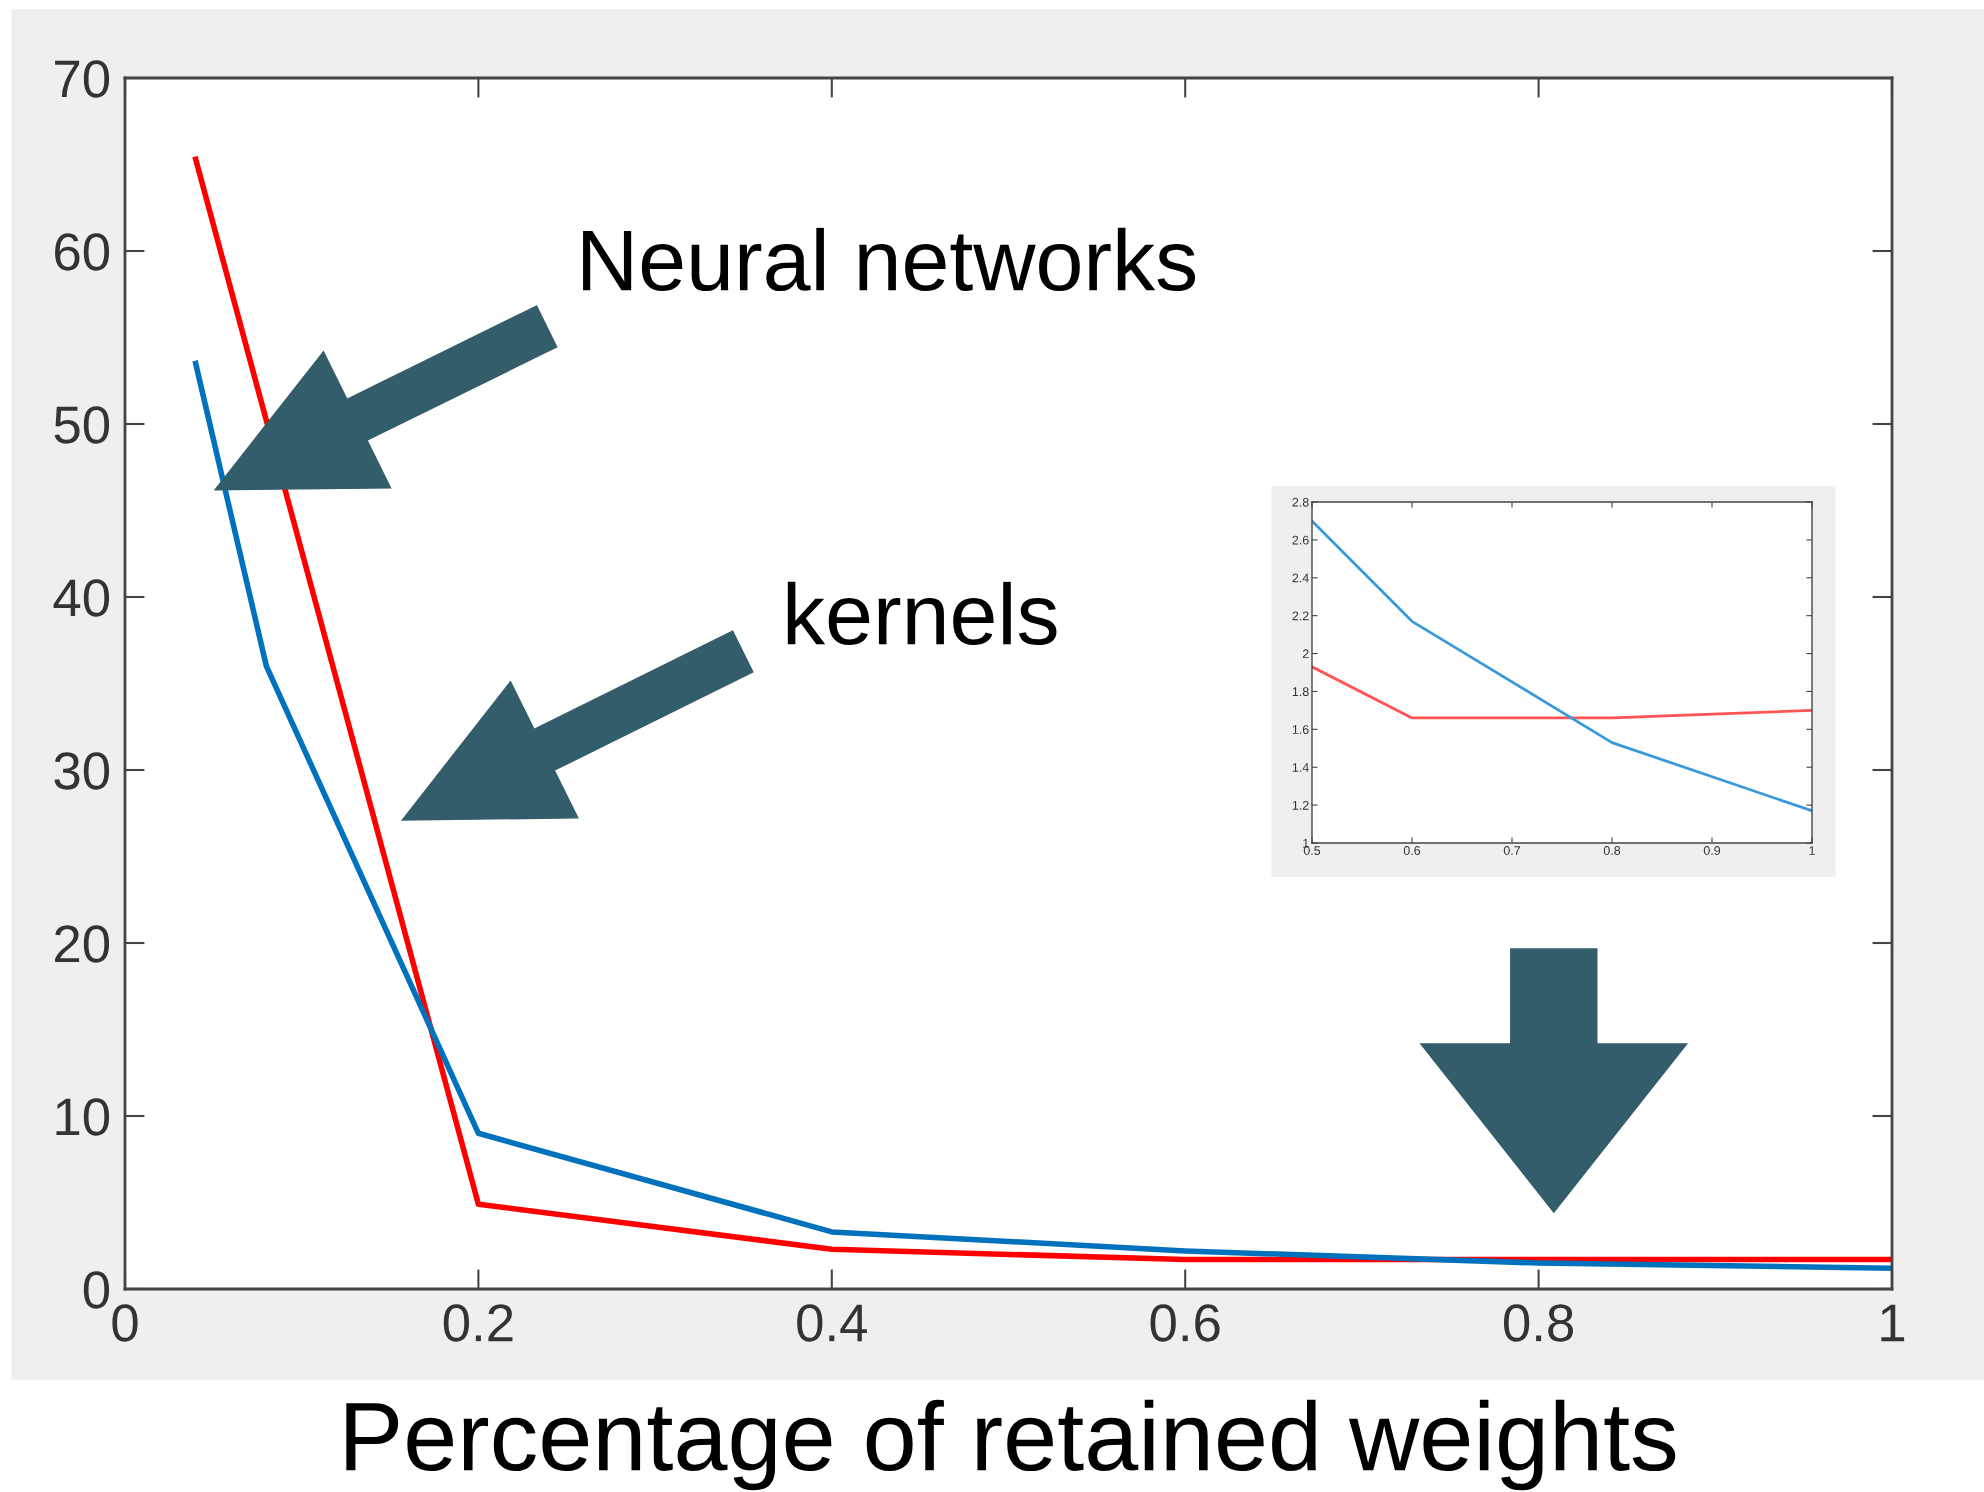  I want to click on y-tick-label: 20, so click(82, 944).